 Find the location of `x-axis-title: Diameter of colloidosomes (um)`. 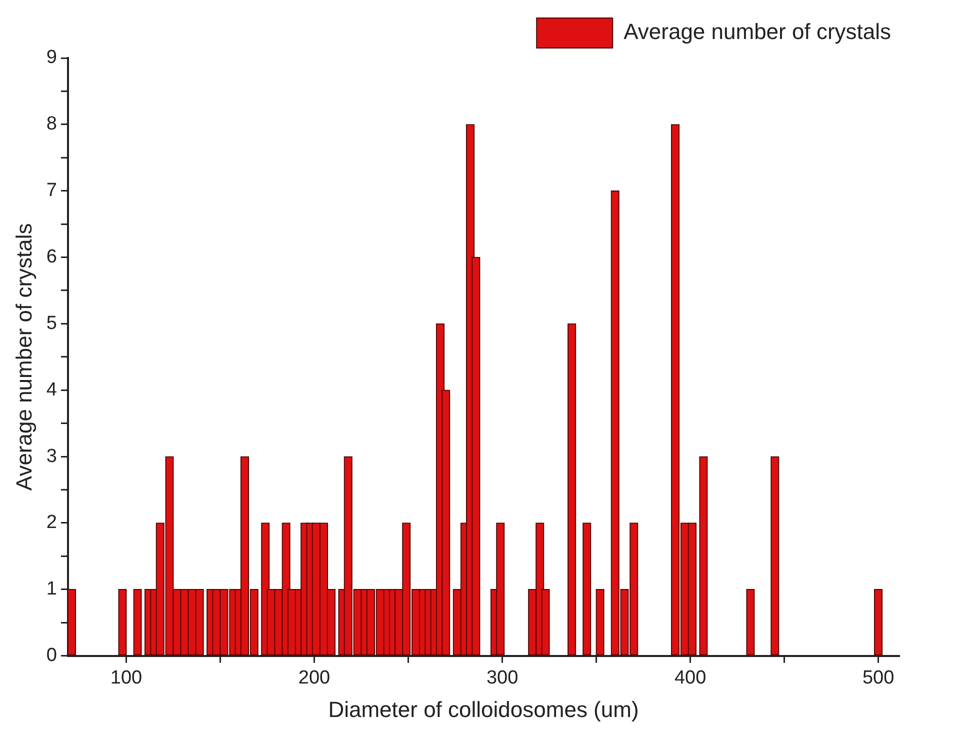

x-axis-title: Diameter of colloidosomes (um) is located at coordinates (483, 709).